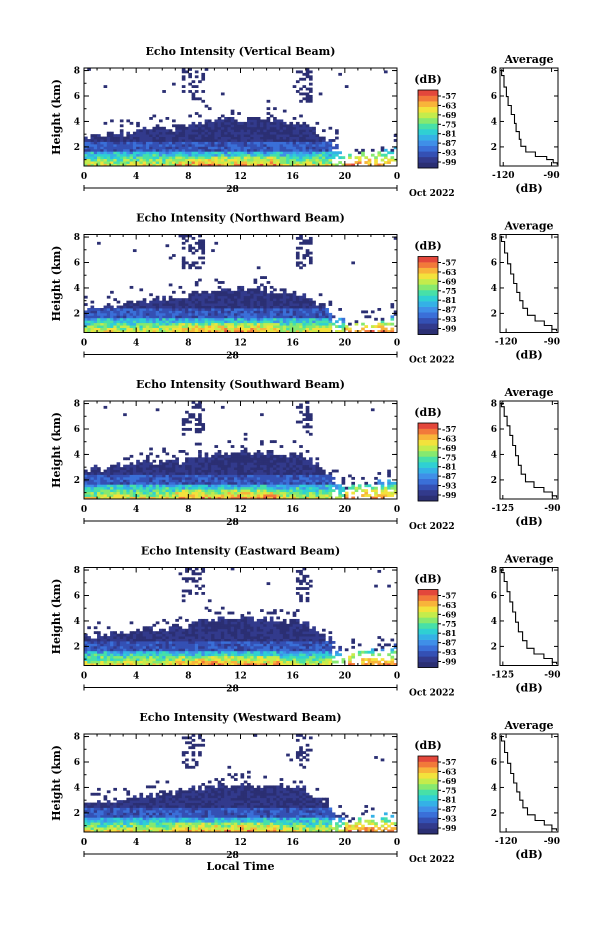 Image resolution: width=611 pixels, height=929 pixels. I want to click on colorbar-frame, so click(428, 129).